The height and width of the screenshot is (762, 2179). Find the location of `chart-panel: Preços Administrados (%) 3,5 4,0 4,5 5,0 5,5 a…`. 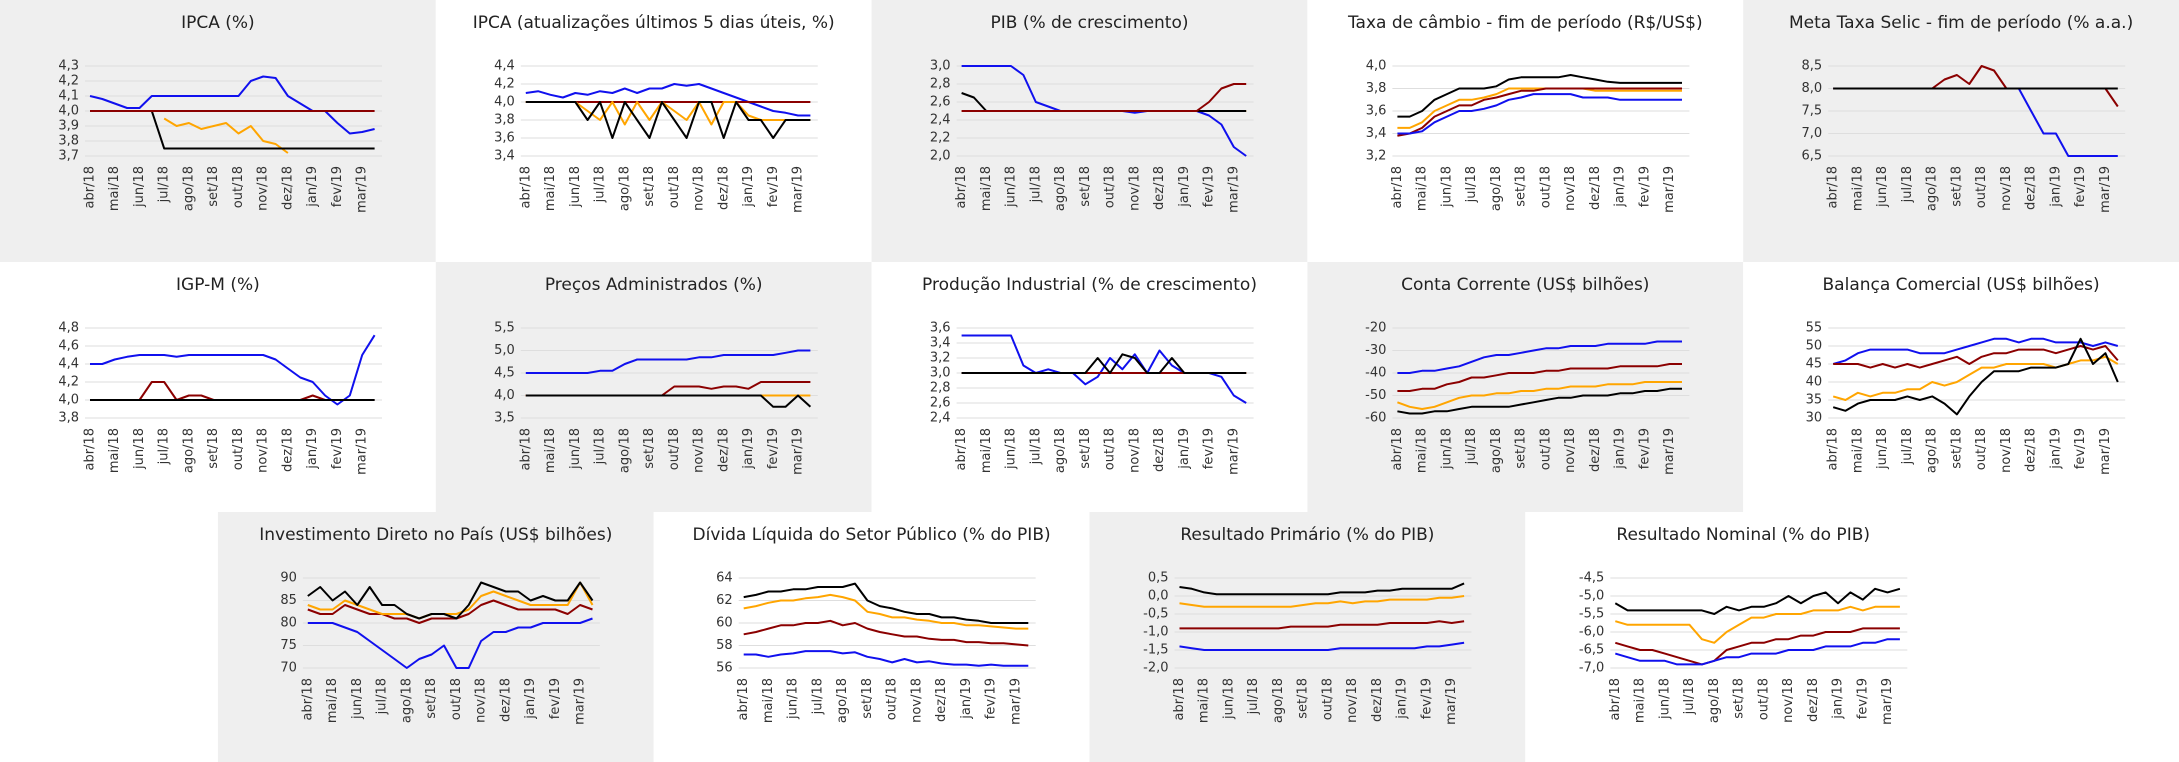

chart-panel: Preços Administrados (%) 3,5 4,0 4,5 5,0 5,5 a… is located at coordinates (653, 387).